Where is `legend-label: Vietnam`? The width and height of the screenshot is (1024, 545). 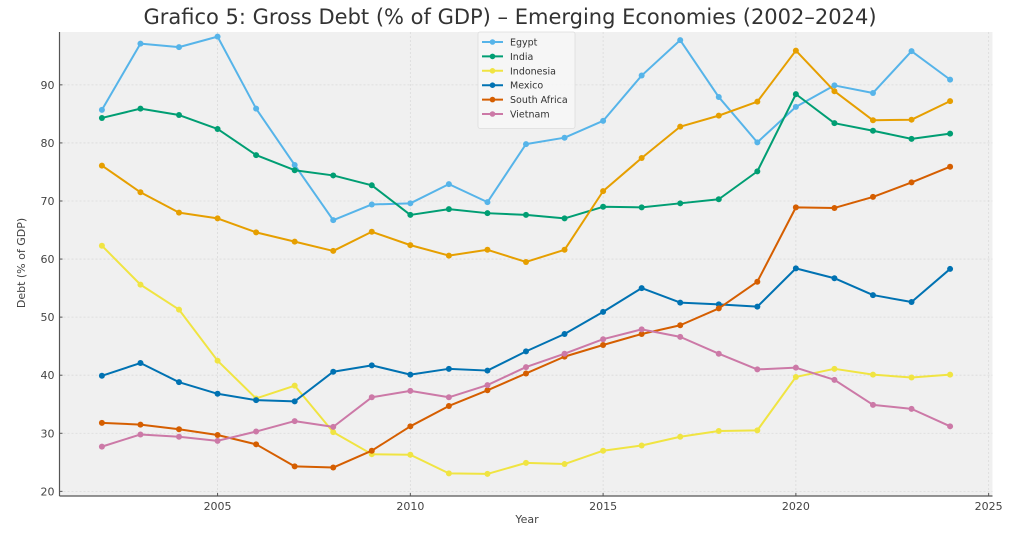
legend-label: Vietnam is located at coordinates (530, 115).